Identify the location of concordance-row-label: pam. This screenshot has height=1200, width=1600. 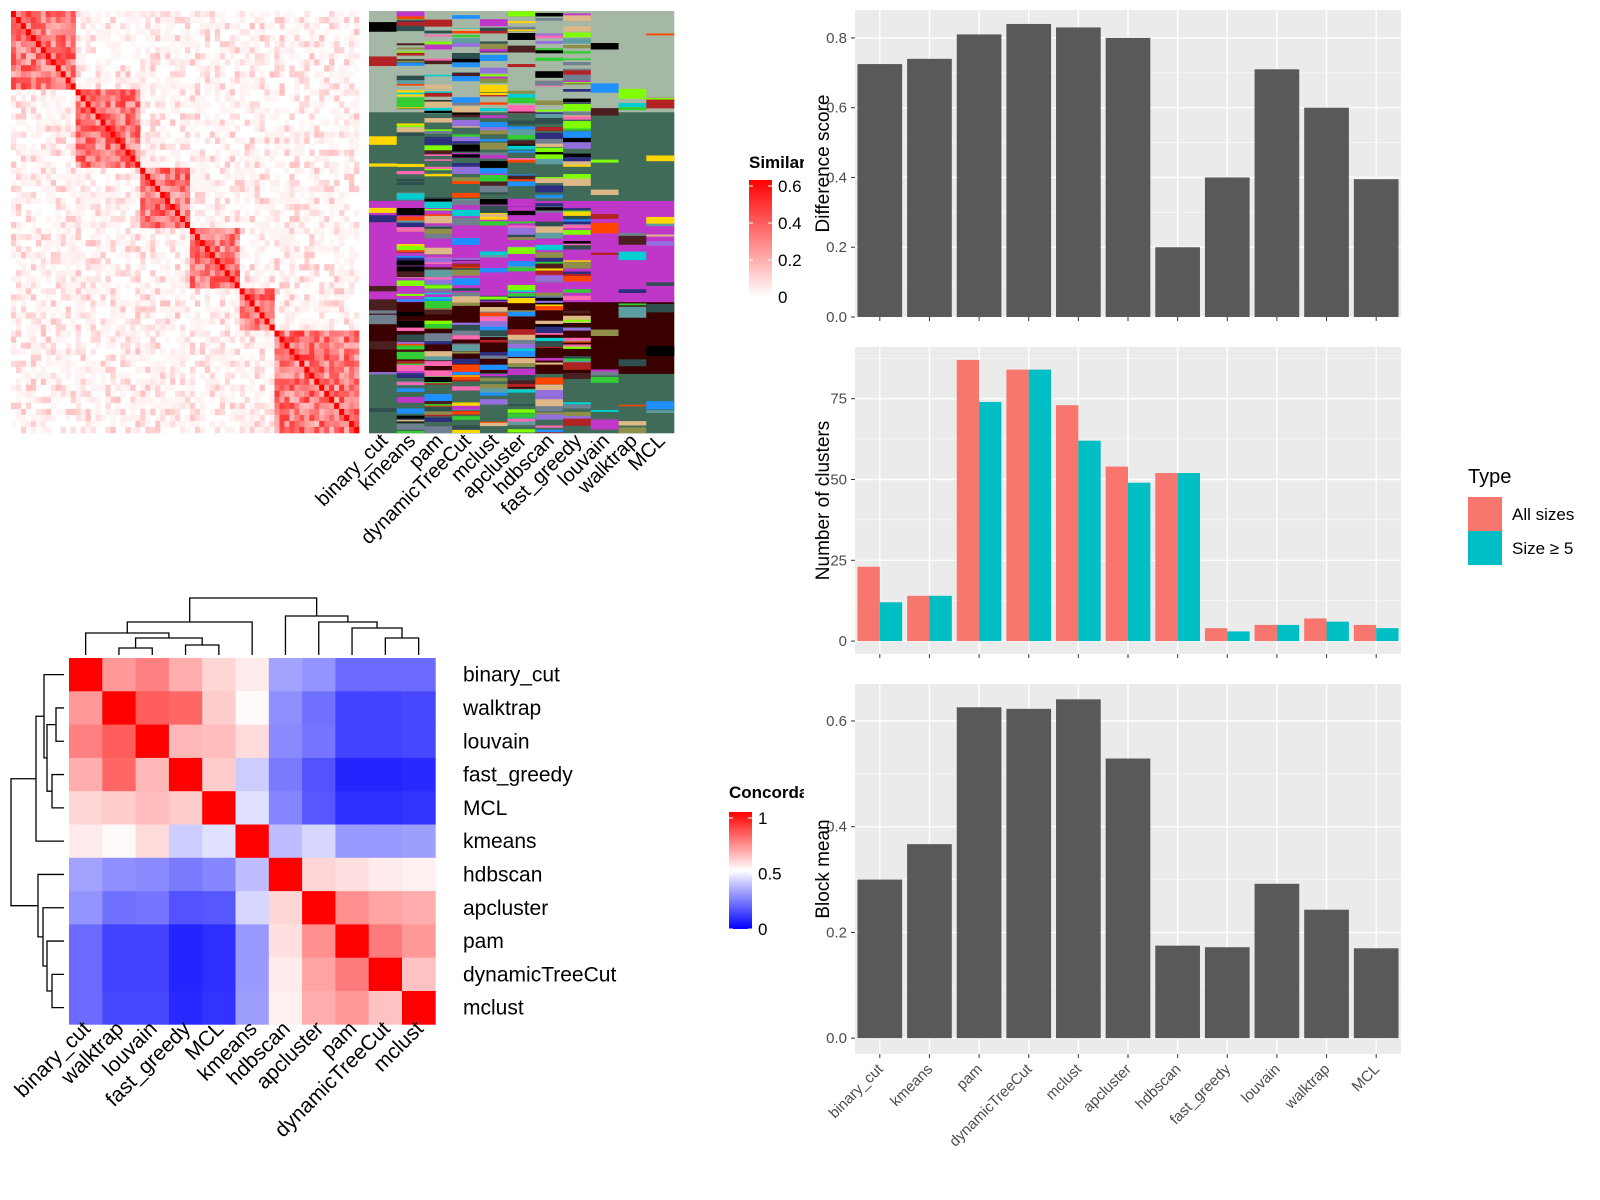
(483, 941).